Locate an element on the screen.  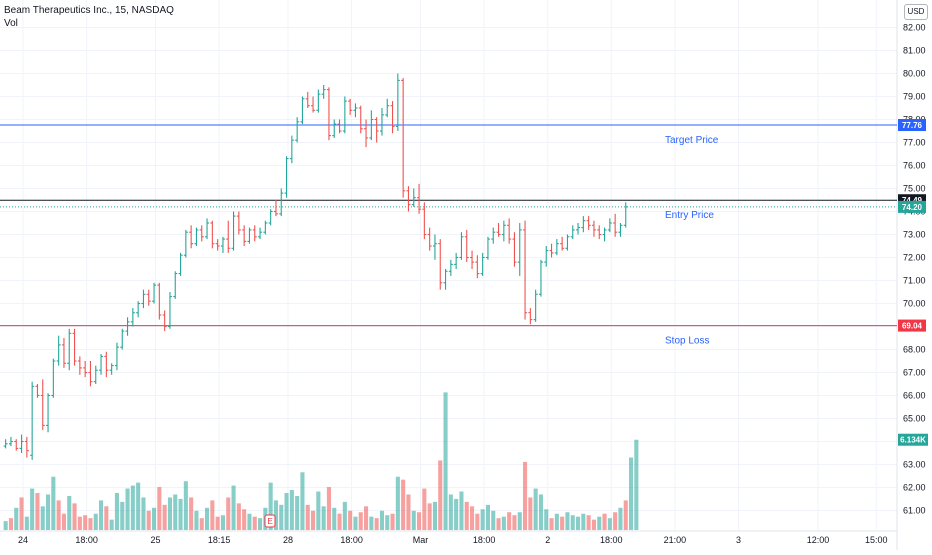
y-tick-label: 80.00 is located at coordinates (914, 74).